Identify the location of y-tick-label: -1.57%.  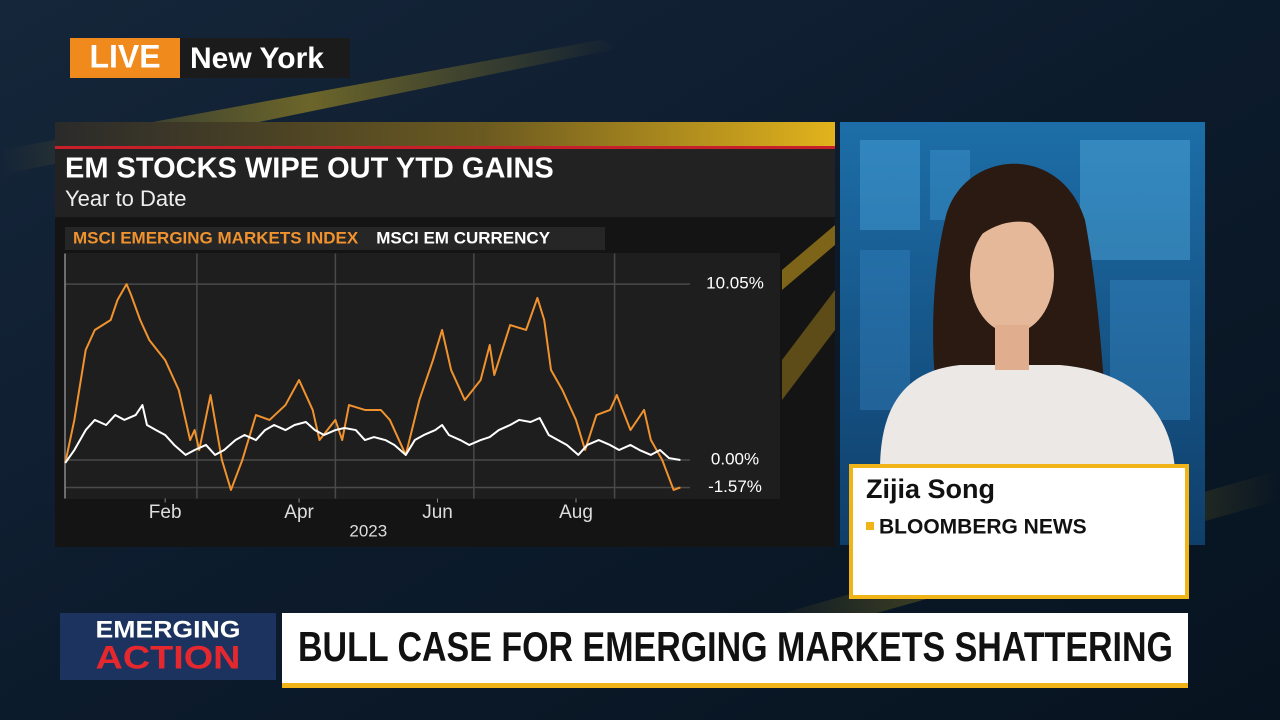
(735, 486).